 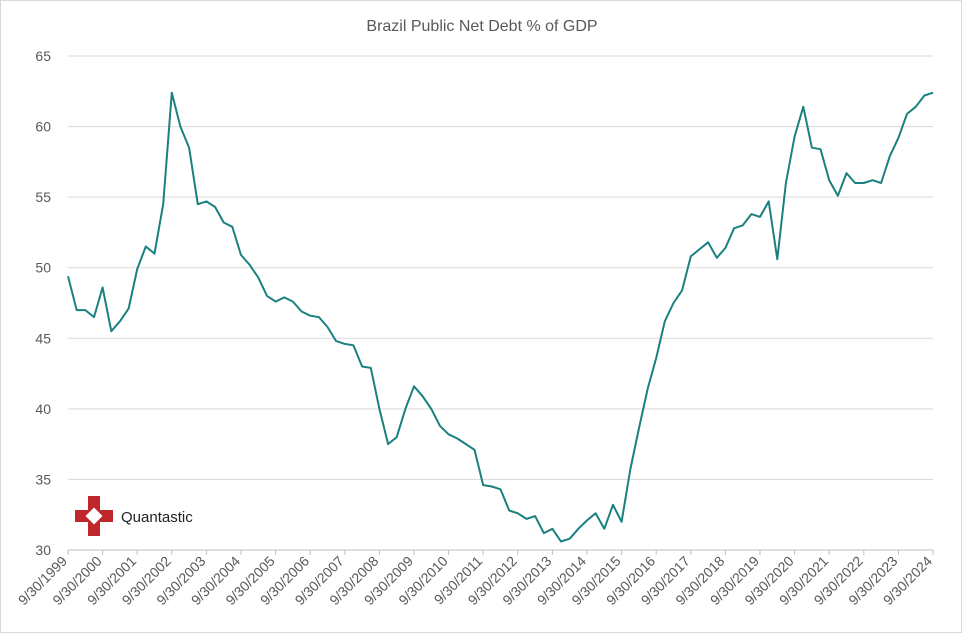 I want to click on y-tick-label: 50, so click(x=43, y=268).